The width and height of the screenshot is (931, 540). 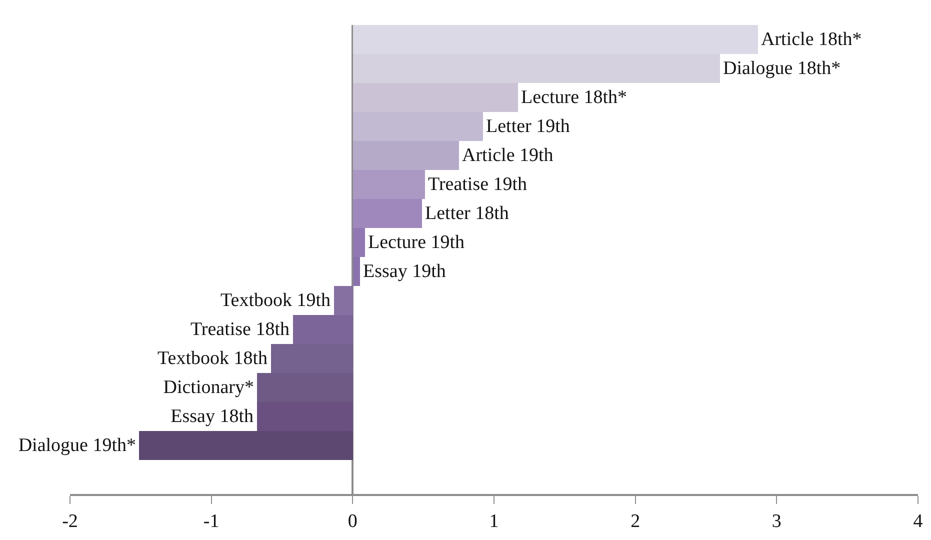 What do you see at coordinates (211, 521) in the screenshot?
I see `x-tick-label: -1` at bounding box center [211, 521].